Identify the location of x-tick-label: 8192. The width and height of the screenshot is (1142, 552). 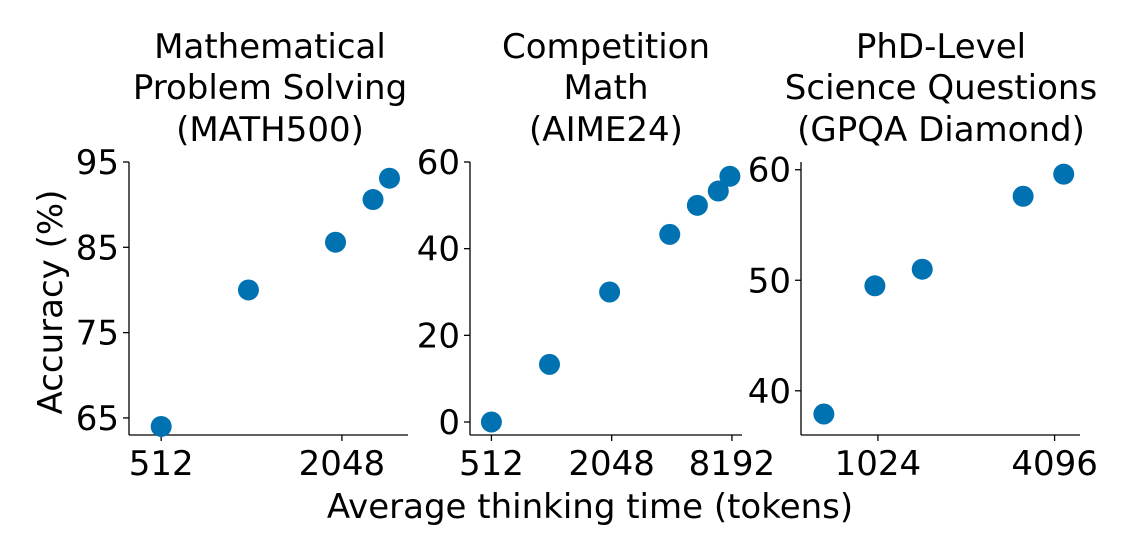
(732, 464).